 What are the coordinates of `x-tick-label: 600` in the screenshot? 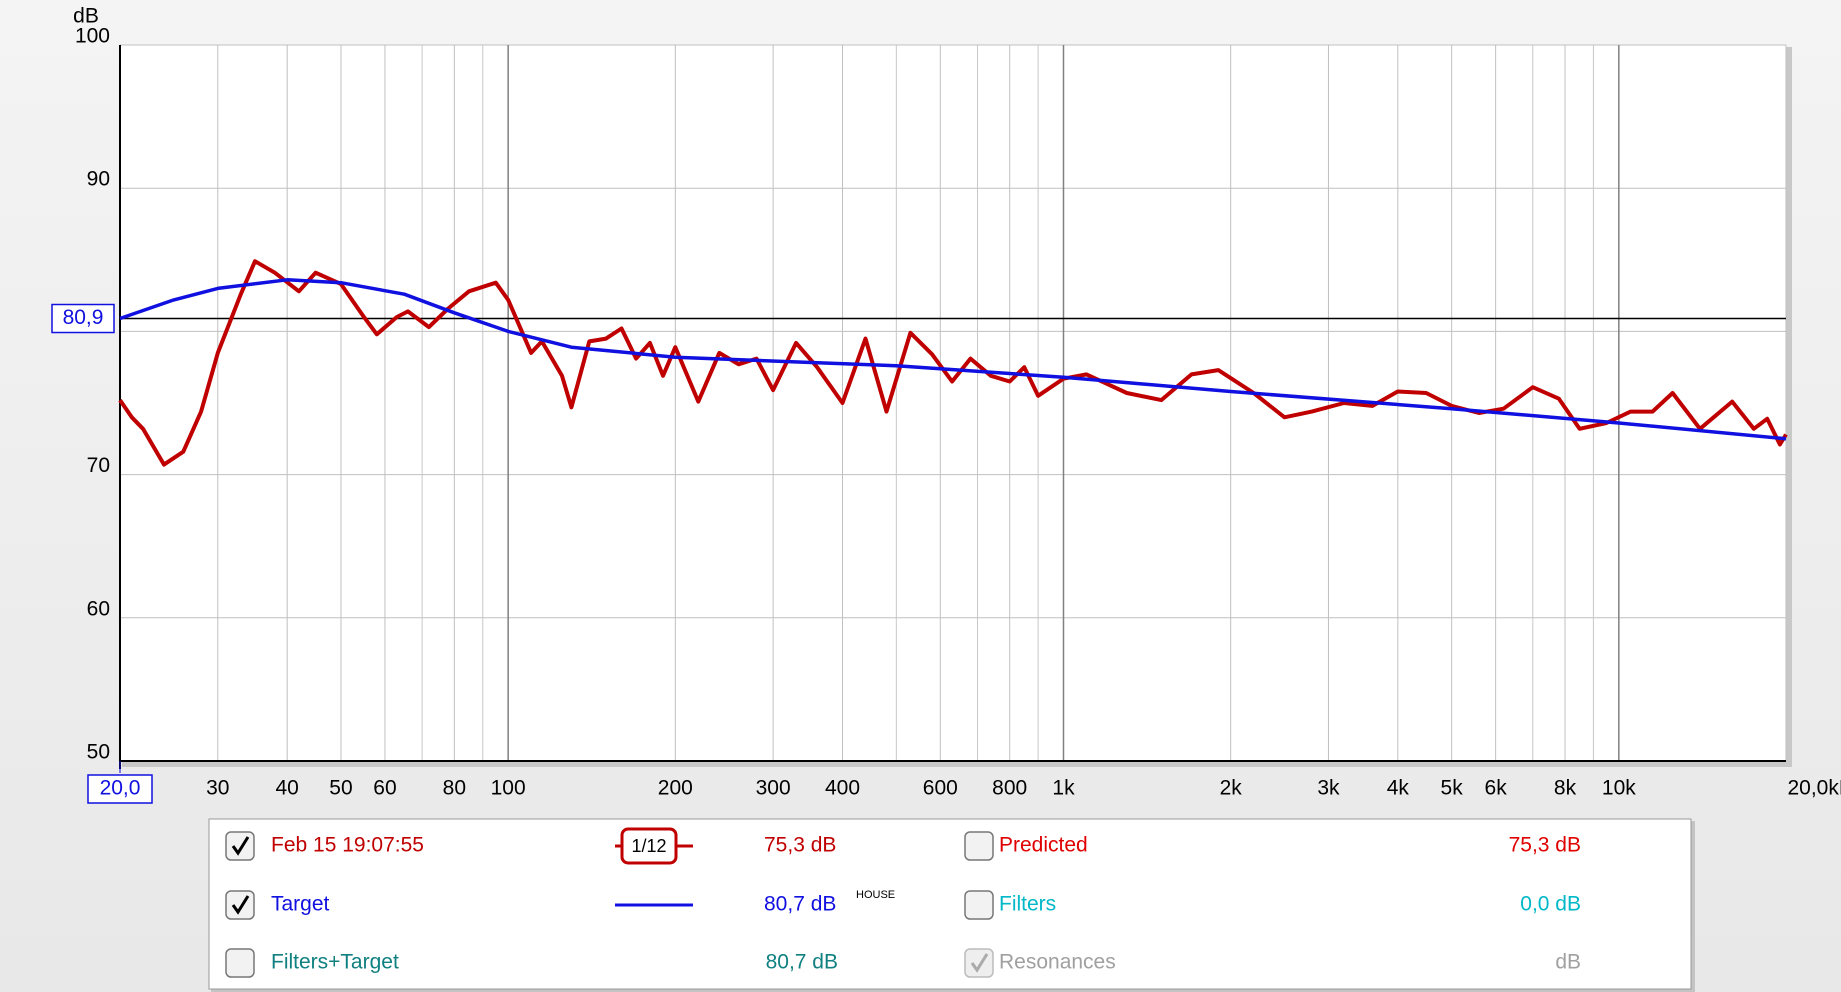 It's located at (940, 788).